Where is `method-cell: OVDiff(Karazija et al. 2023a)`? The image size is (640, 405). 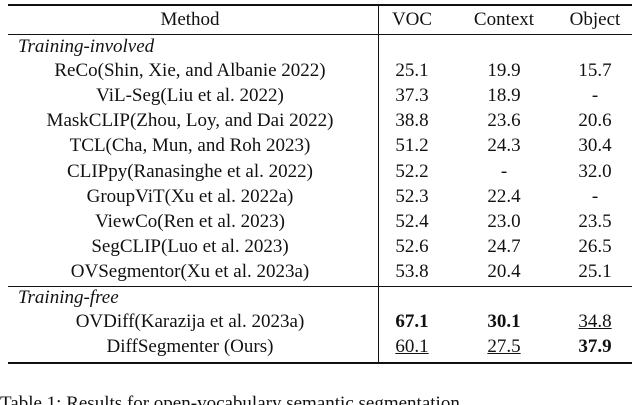
method-cell: OVDiff(Karazija et al. 2023a) is located at coordinates (190, 321).